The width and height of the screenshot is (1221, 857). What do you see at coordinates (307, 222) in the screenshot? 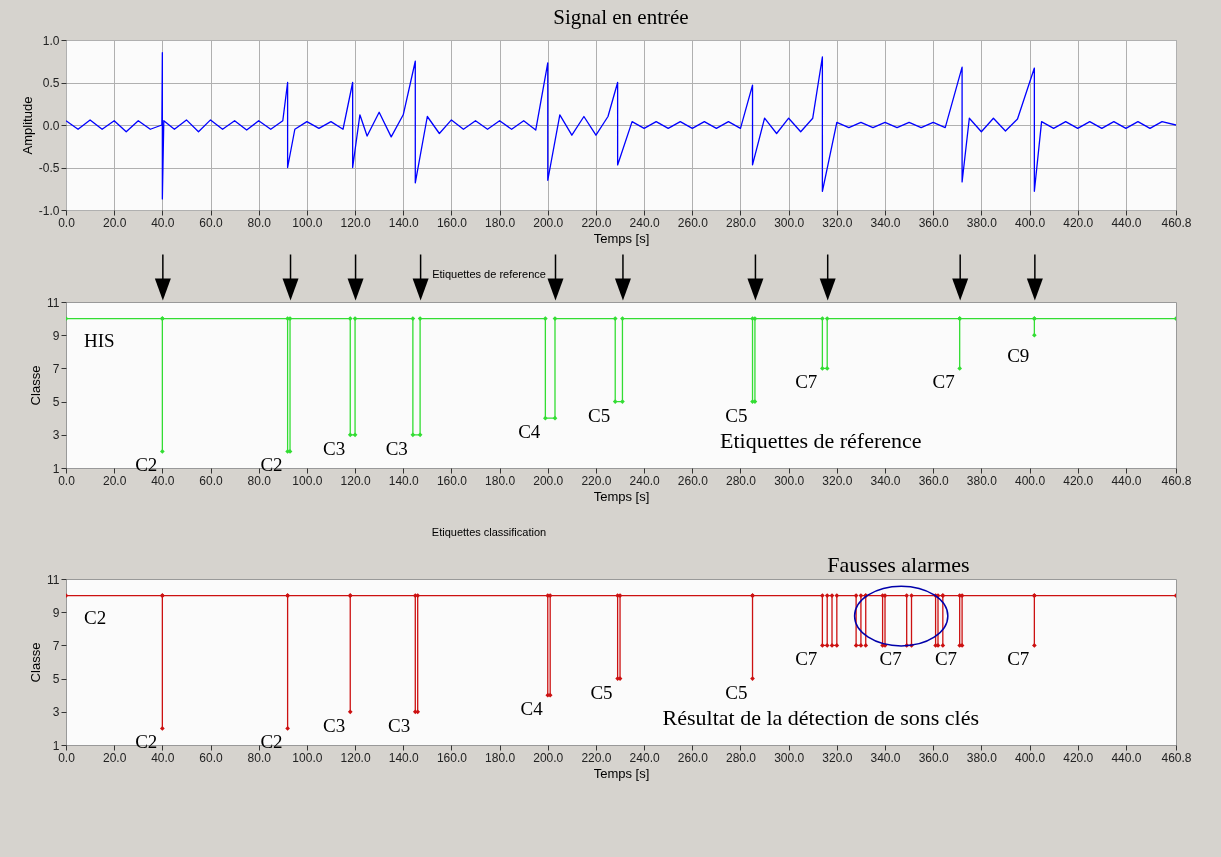
I see `x-tick-label: 100.0` at bounding box center [307, 222].